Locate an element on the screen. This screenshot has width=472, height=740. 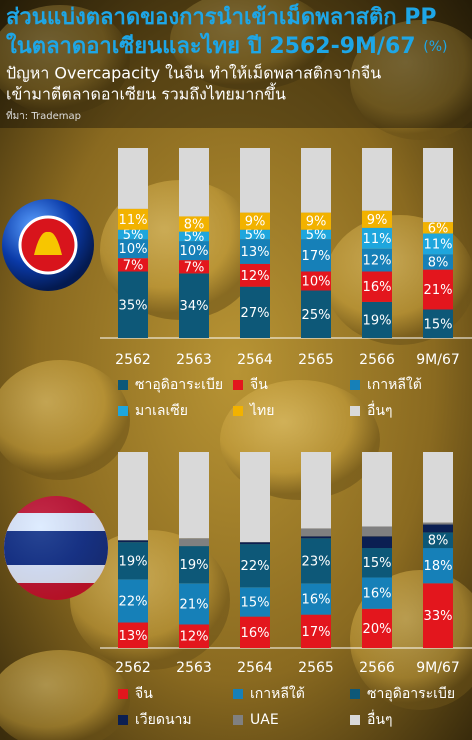
data-label: 20% is located at coordinates (377, 629).